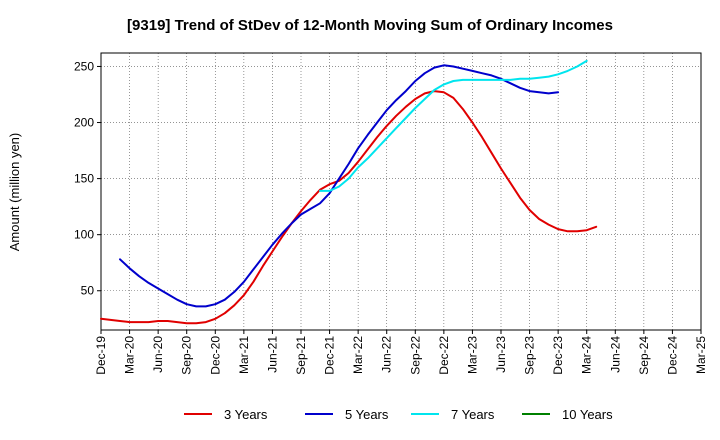 This screenshot has height=440, width=720. Describe the element at coordinates (415, 355) in the screenshot. I see `x-tick-label: Sep-22` at that location.